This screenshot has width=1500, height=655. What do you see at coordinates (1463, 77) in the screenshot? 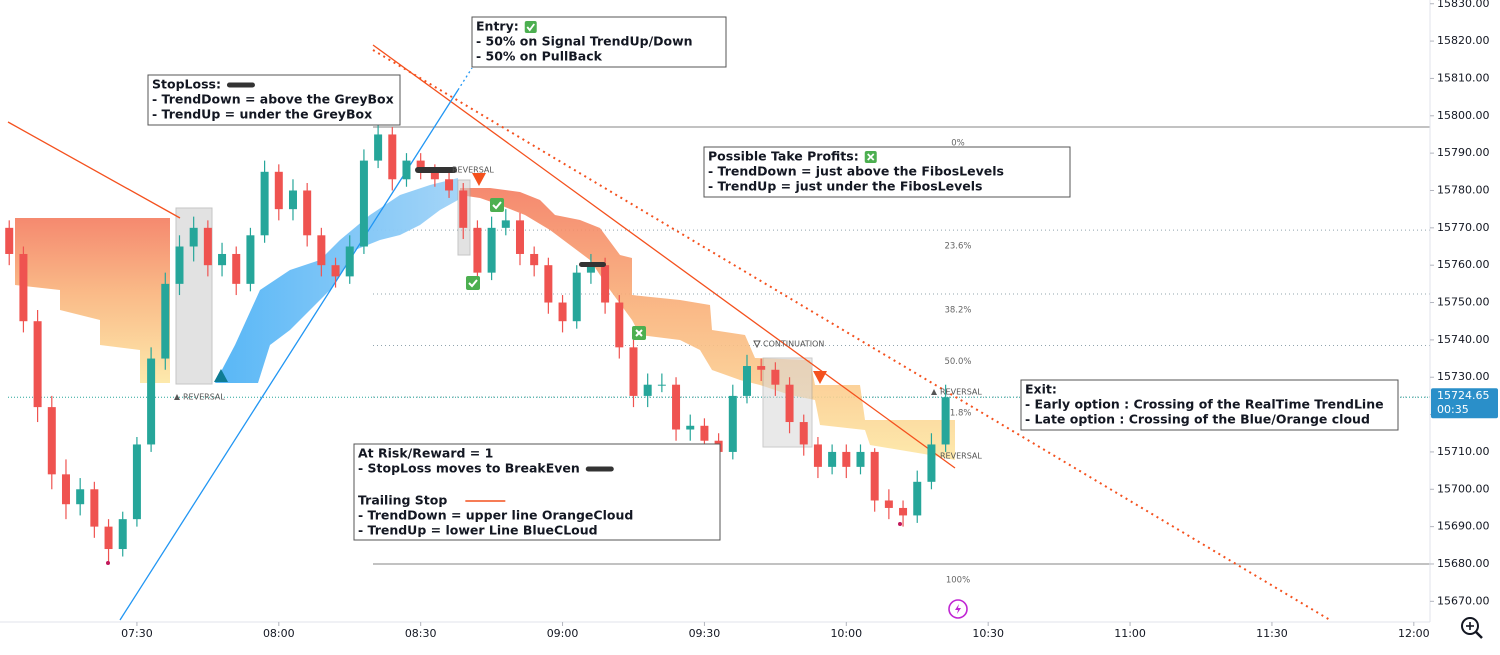
I see `y-tick-label: 15810.00` at bounding box center [1463, 77].